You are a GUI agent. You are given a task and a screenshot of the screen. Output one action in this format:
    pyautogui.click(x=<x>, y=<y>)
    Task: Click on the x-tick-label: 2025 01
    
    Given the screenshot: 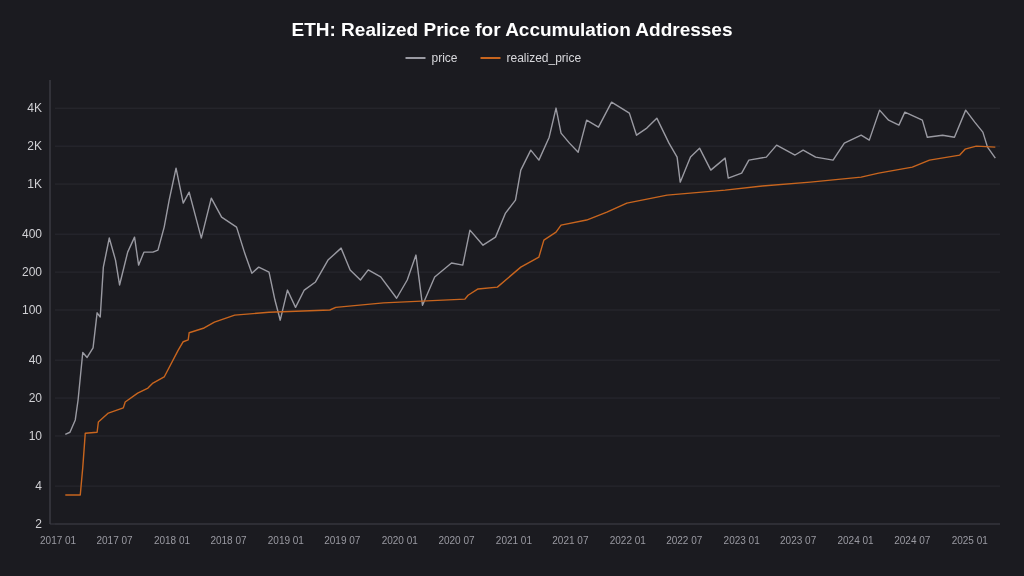 What is the action you would take?
    pyautogui.click(x=970, y=540)
    